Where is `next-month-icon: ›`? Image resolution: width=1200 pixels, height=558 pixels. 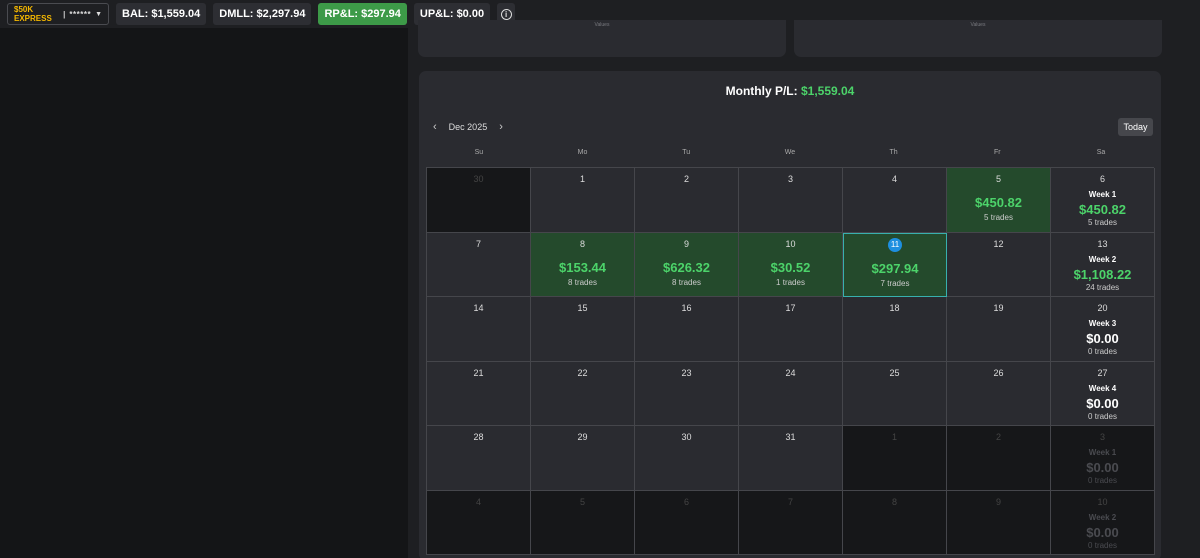
next-month-icon: › is located at coordinates (501, 127).